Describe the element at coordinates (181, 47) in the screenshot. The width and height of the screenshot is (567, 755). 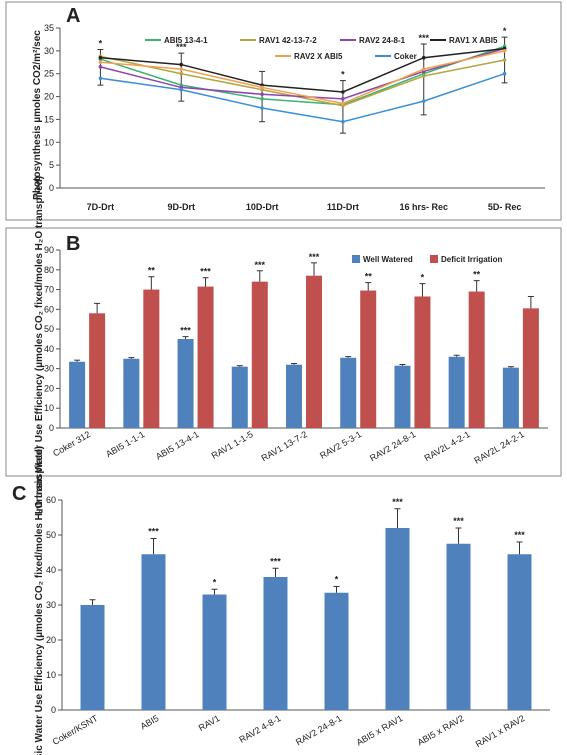
I see `panel-a-significance-label: ***` at that location.